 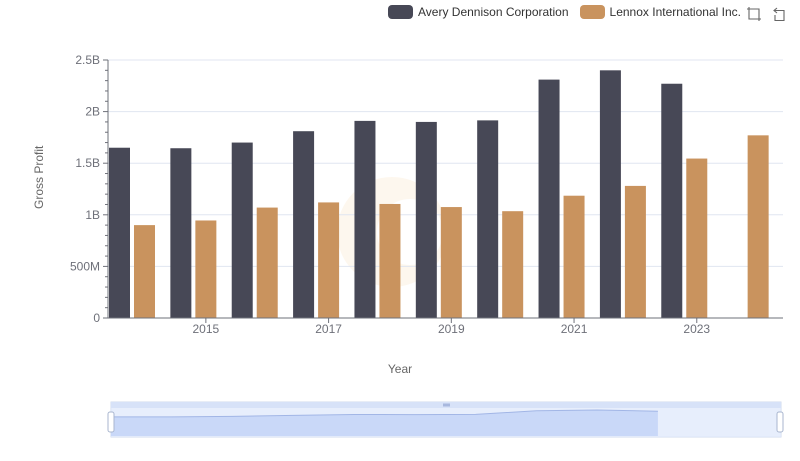 What do you see at coordinates (87, 60) in the screenshot?
I see `y-tick-label: 2.5B` at bounding box center [87, 60].